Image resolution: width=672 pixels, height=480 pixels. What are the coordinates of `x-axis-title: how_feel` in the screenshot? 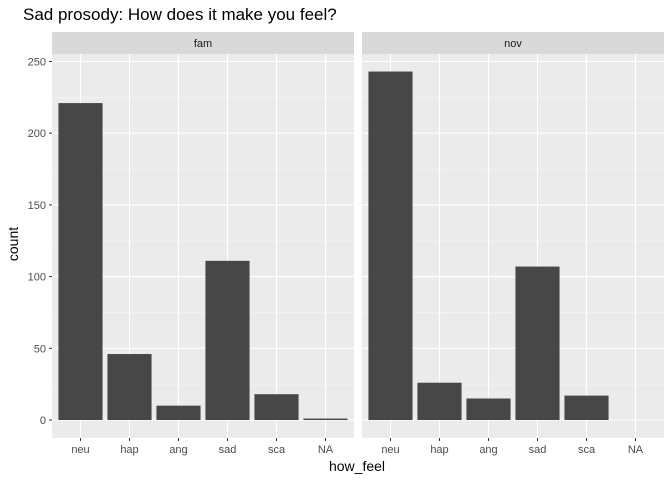 It's located at (357, 466).